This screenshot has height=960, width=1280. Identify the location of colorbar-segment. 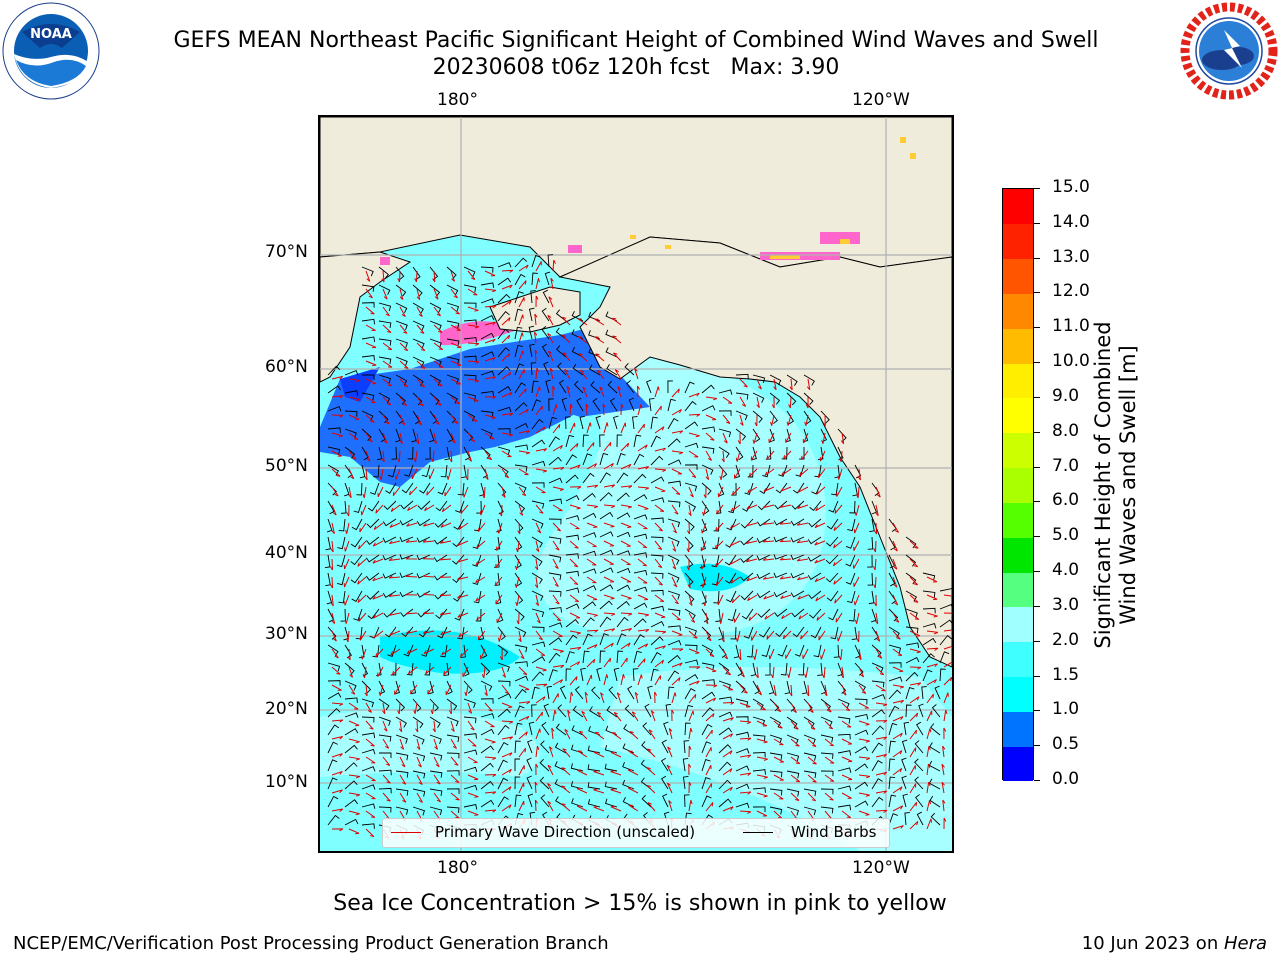
(1018, 415).